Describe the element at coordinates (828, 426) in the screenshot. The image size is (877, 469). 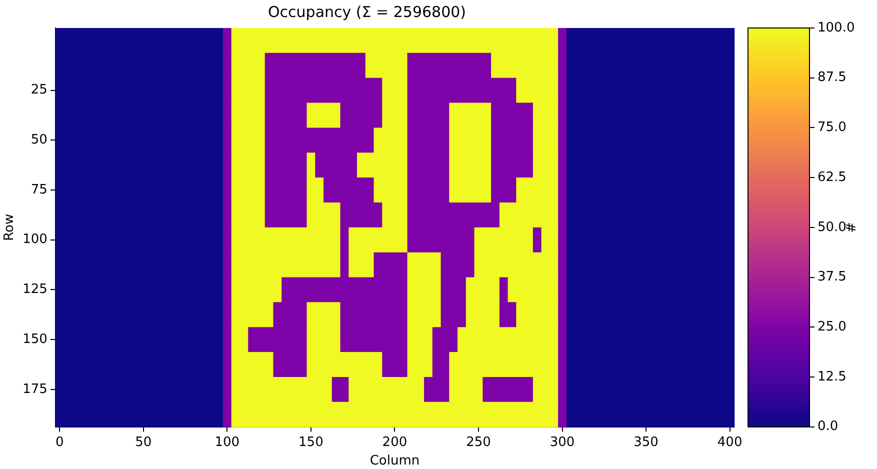
I see `color-bar-label: 0.0` at that location.